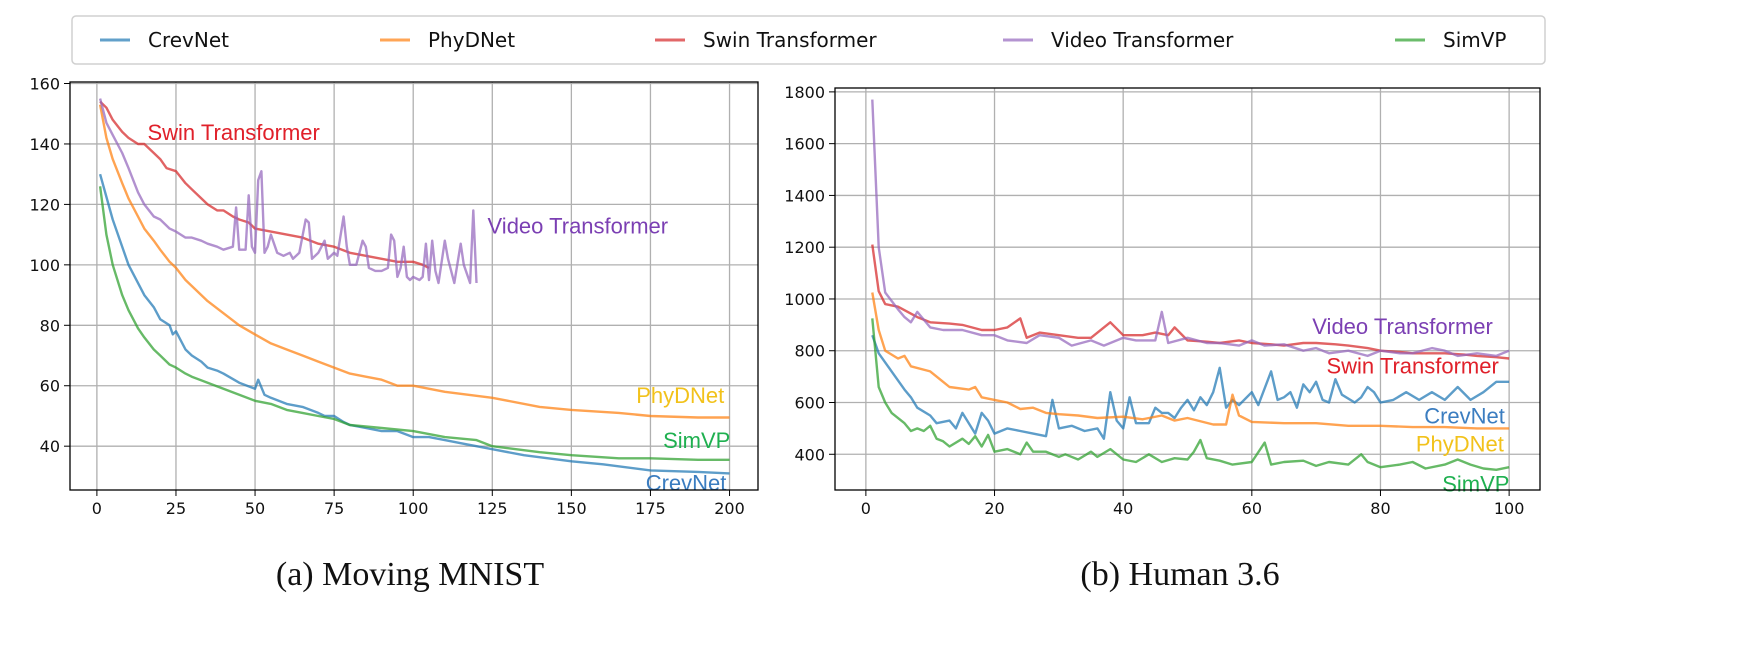 Image resolution: width=1740 pixels, height=657 pixels. What do you see at coordinates (809, 351) in the screenshot?
I see `y-tick-label: 800` at bounding box center [809, 351].